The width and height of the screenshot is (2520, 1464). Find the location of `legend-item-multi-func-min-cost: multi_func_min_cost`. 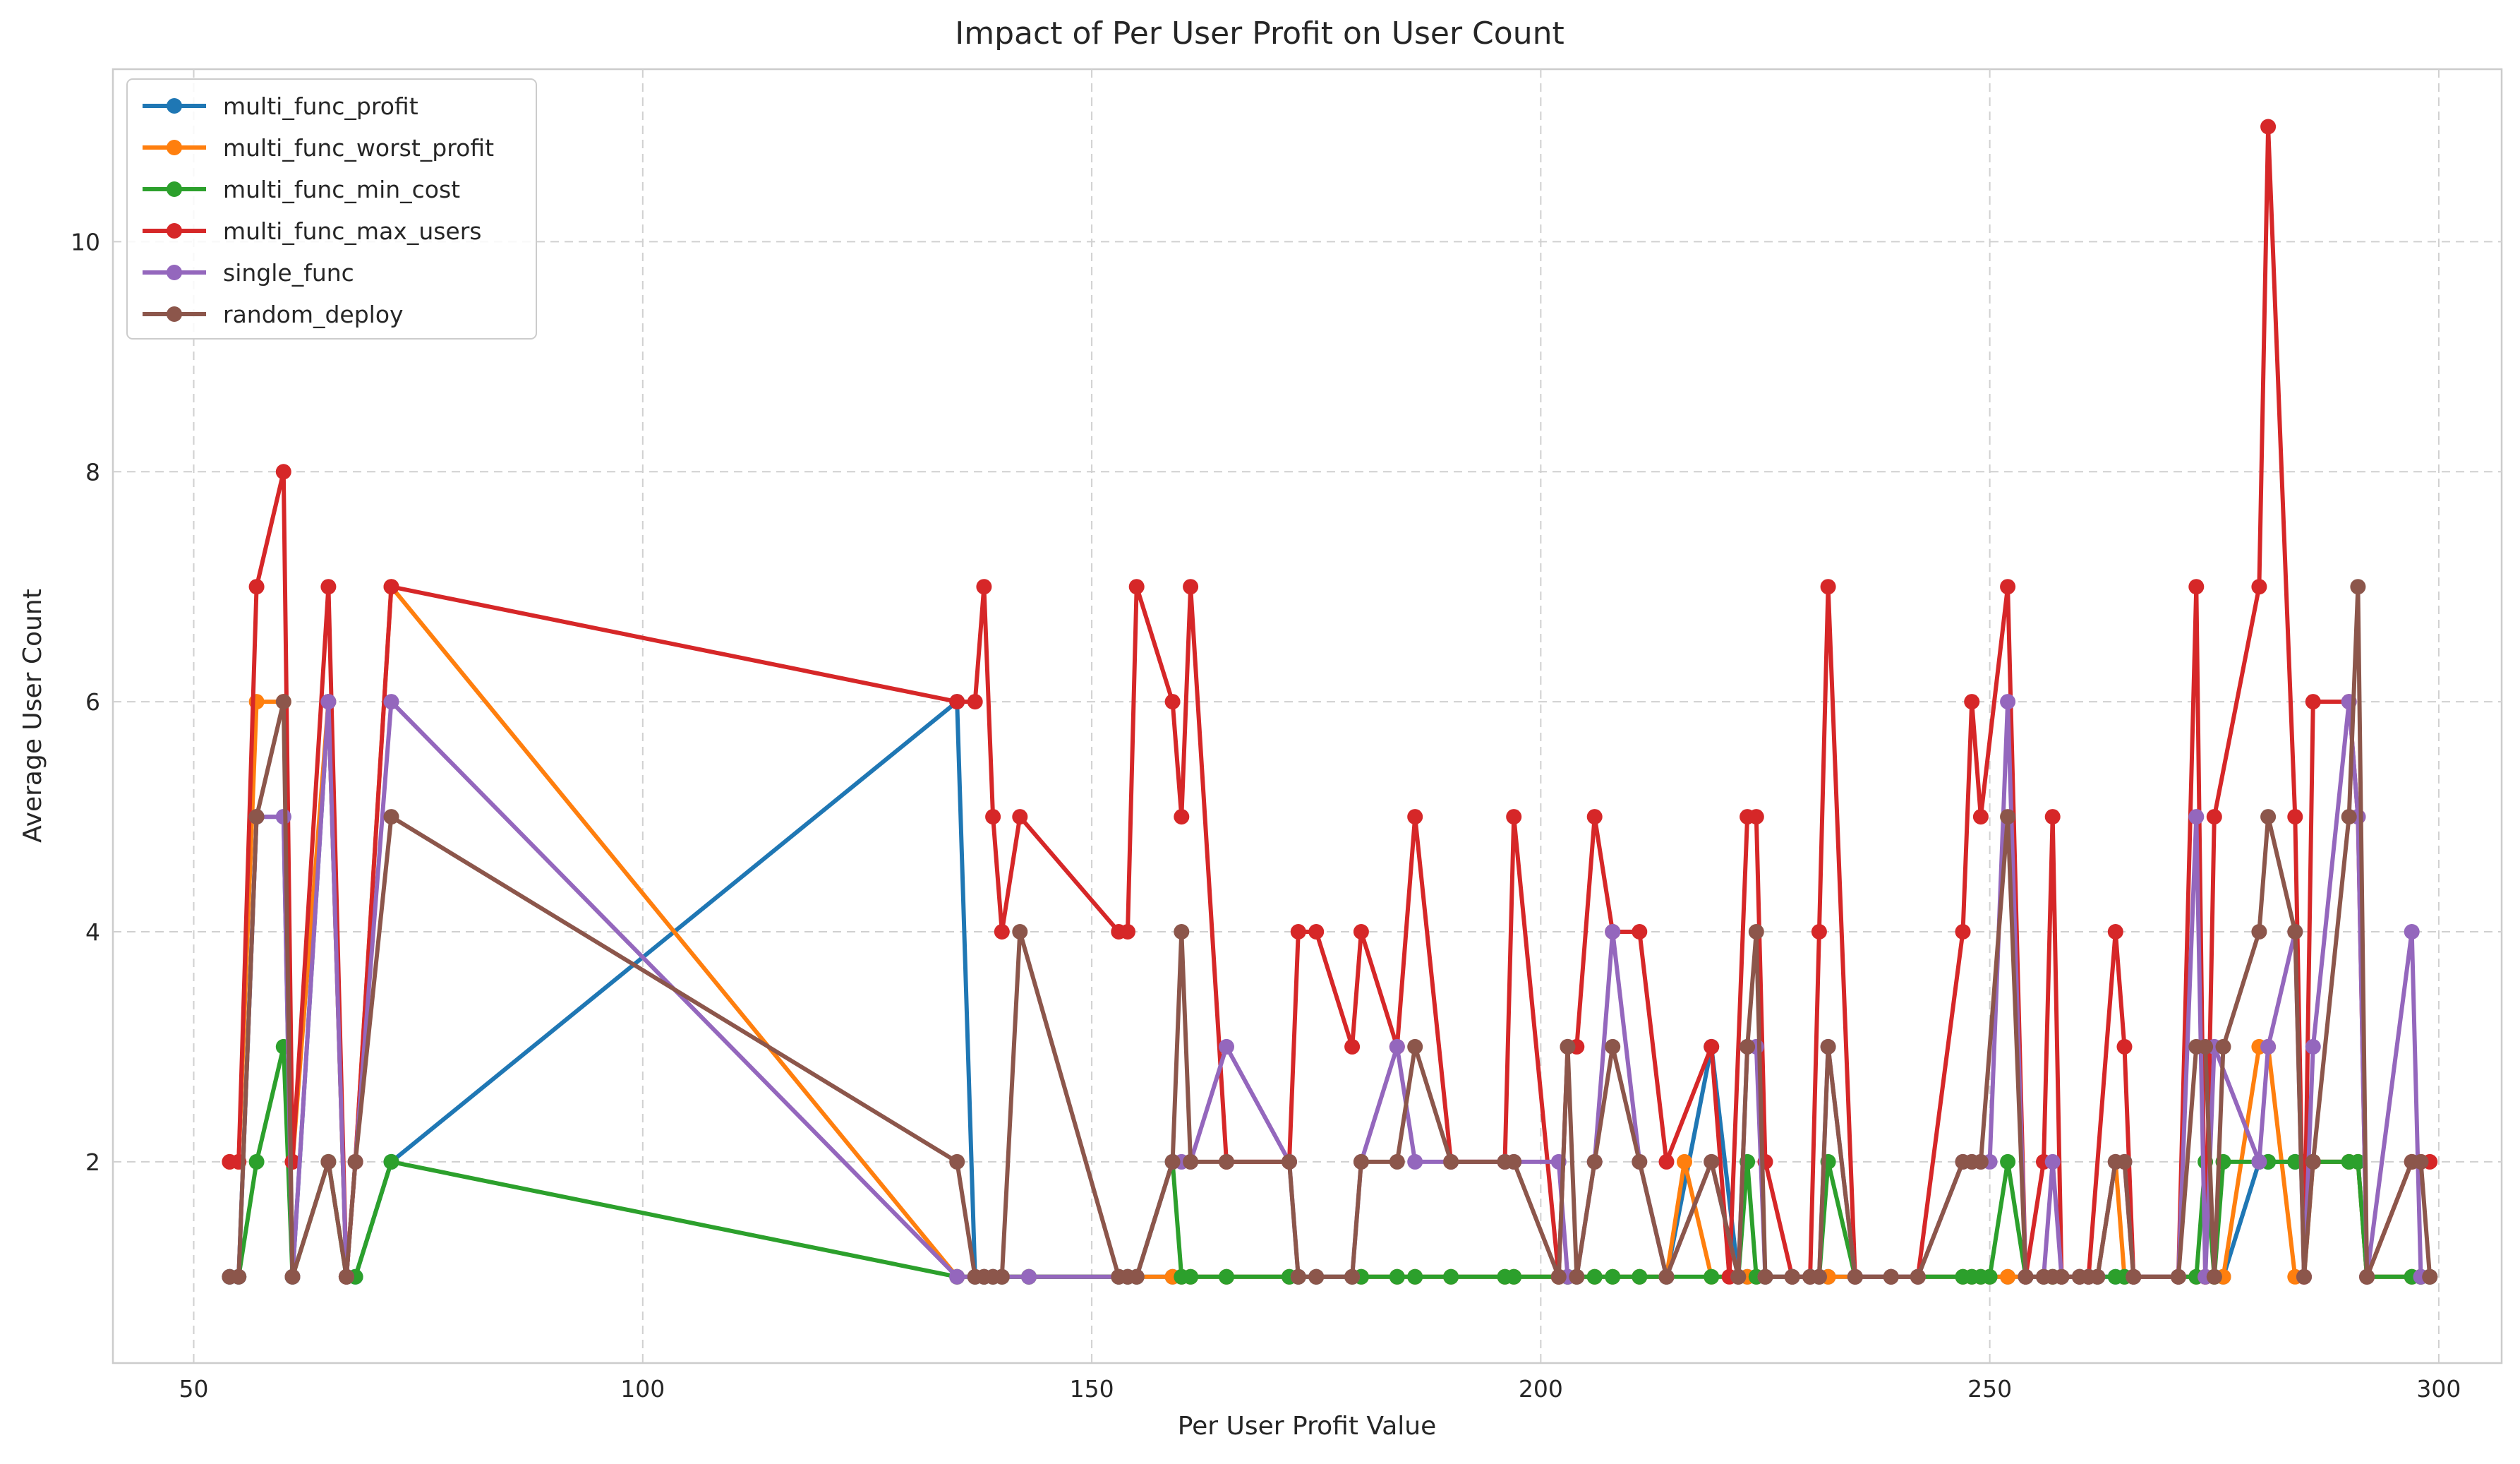

legend-item-multi-func-min-cost: multi_func_min_cost is located at coordinates (301, 190).